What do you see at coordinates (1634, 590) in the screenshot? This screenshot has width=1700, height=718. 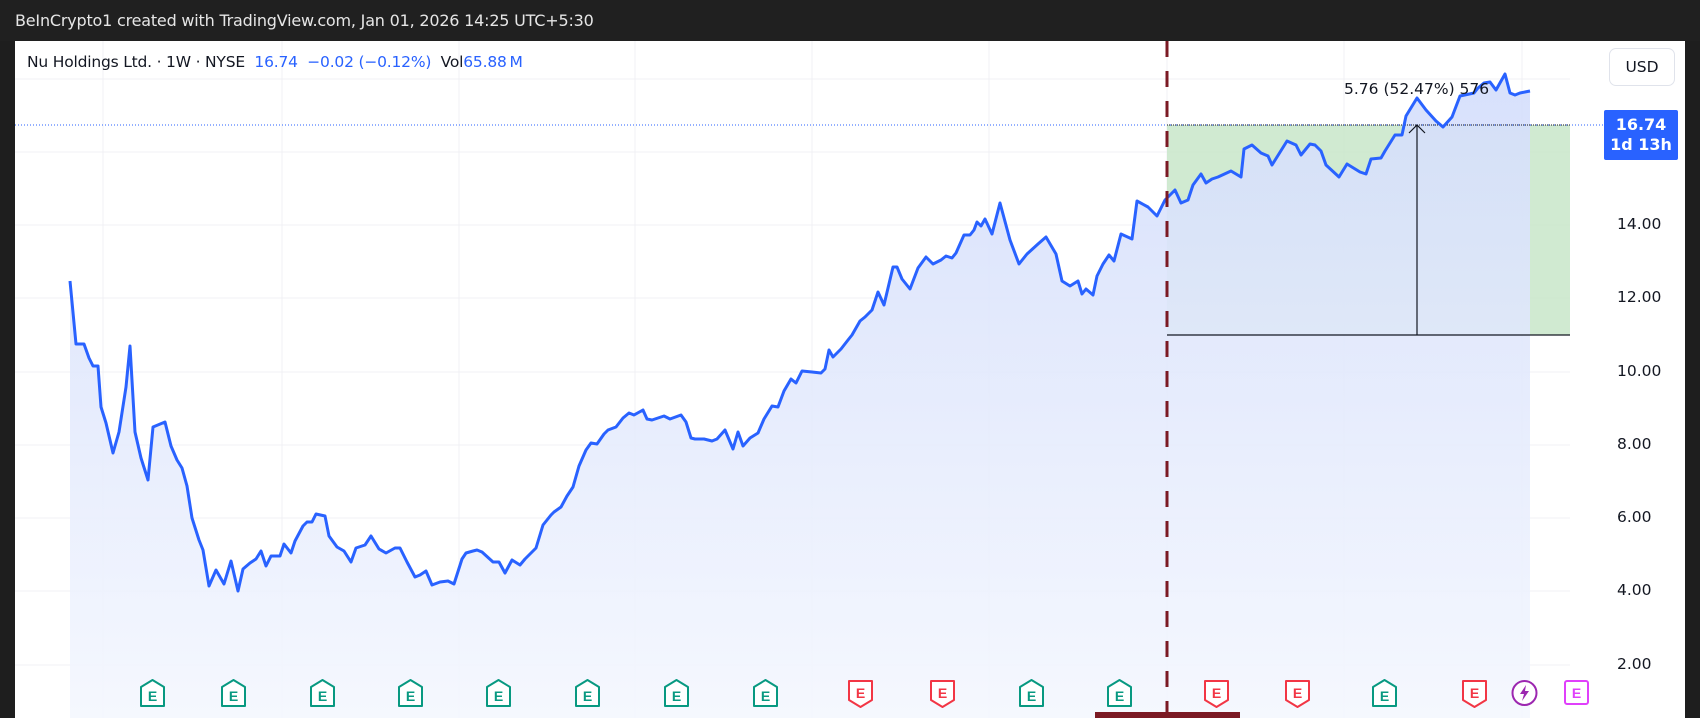 I see `y-tick: 4.00` at bounding box center [1634, 590].